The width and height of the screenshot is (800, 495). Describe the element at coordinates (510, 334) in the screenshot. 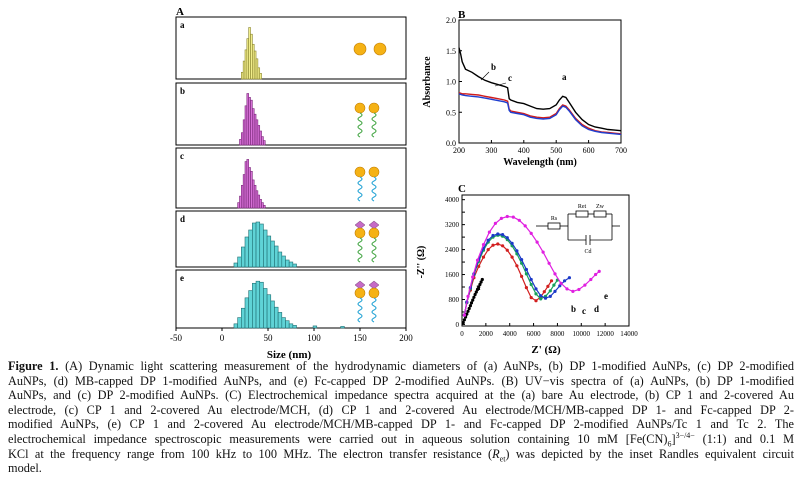

I see `panel-c-x-tick-label: 4000` at that location.